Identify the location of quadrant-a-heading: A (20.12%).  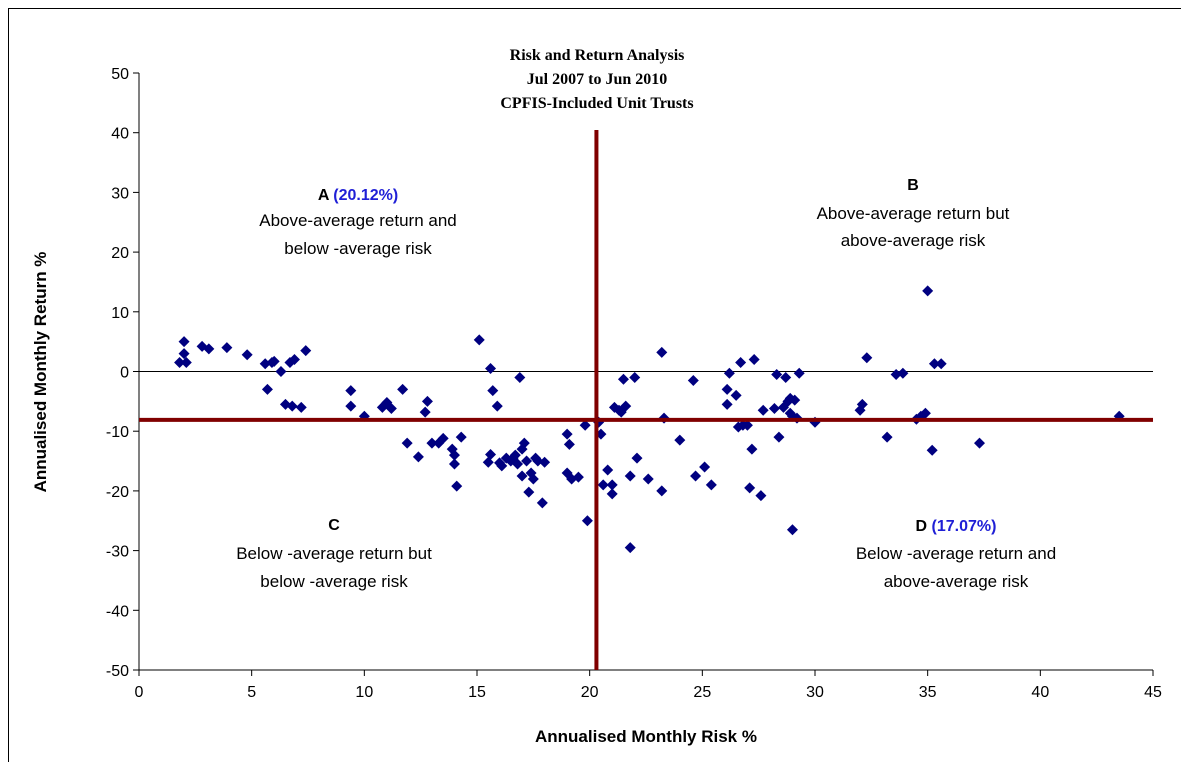
(358, 195).